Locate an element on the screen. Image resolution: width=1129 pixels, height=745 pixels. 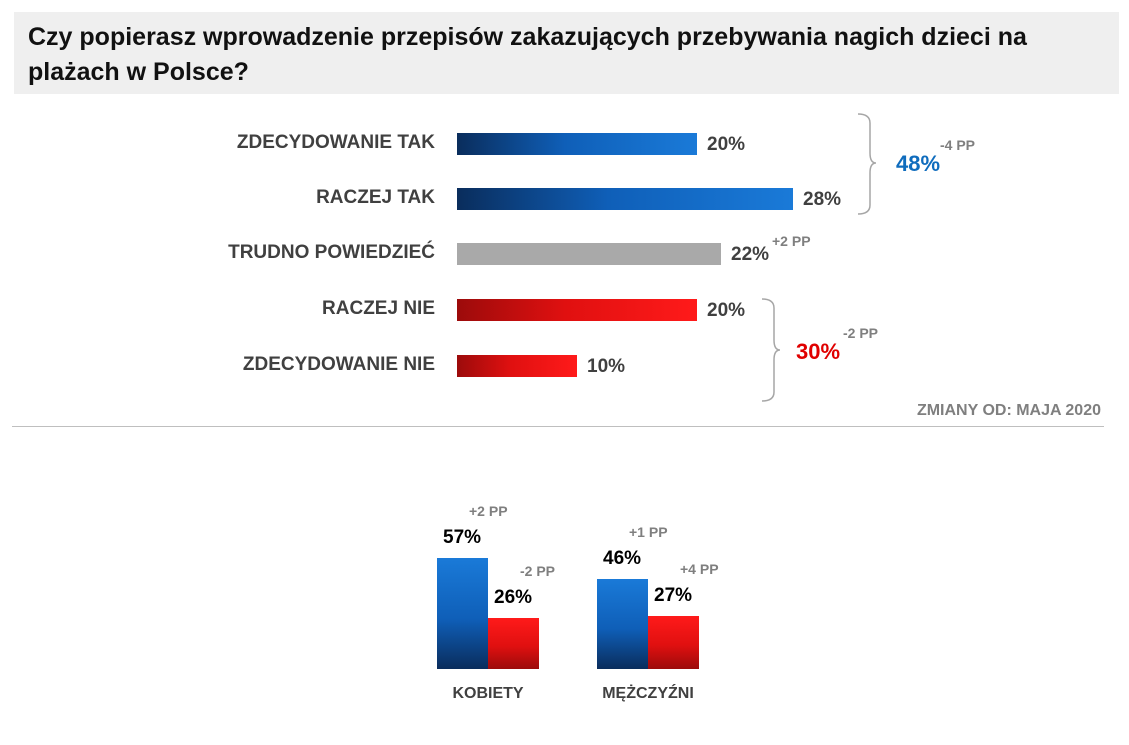
support-bracket is located at coordinates (867, 164).